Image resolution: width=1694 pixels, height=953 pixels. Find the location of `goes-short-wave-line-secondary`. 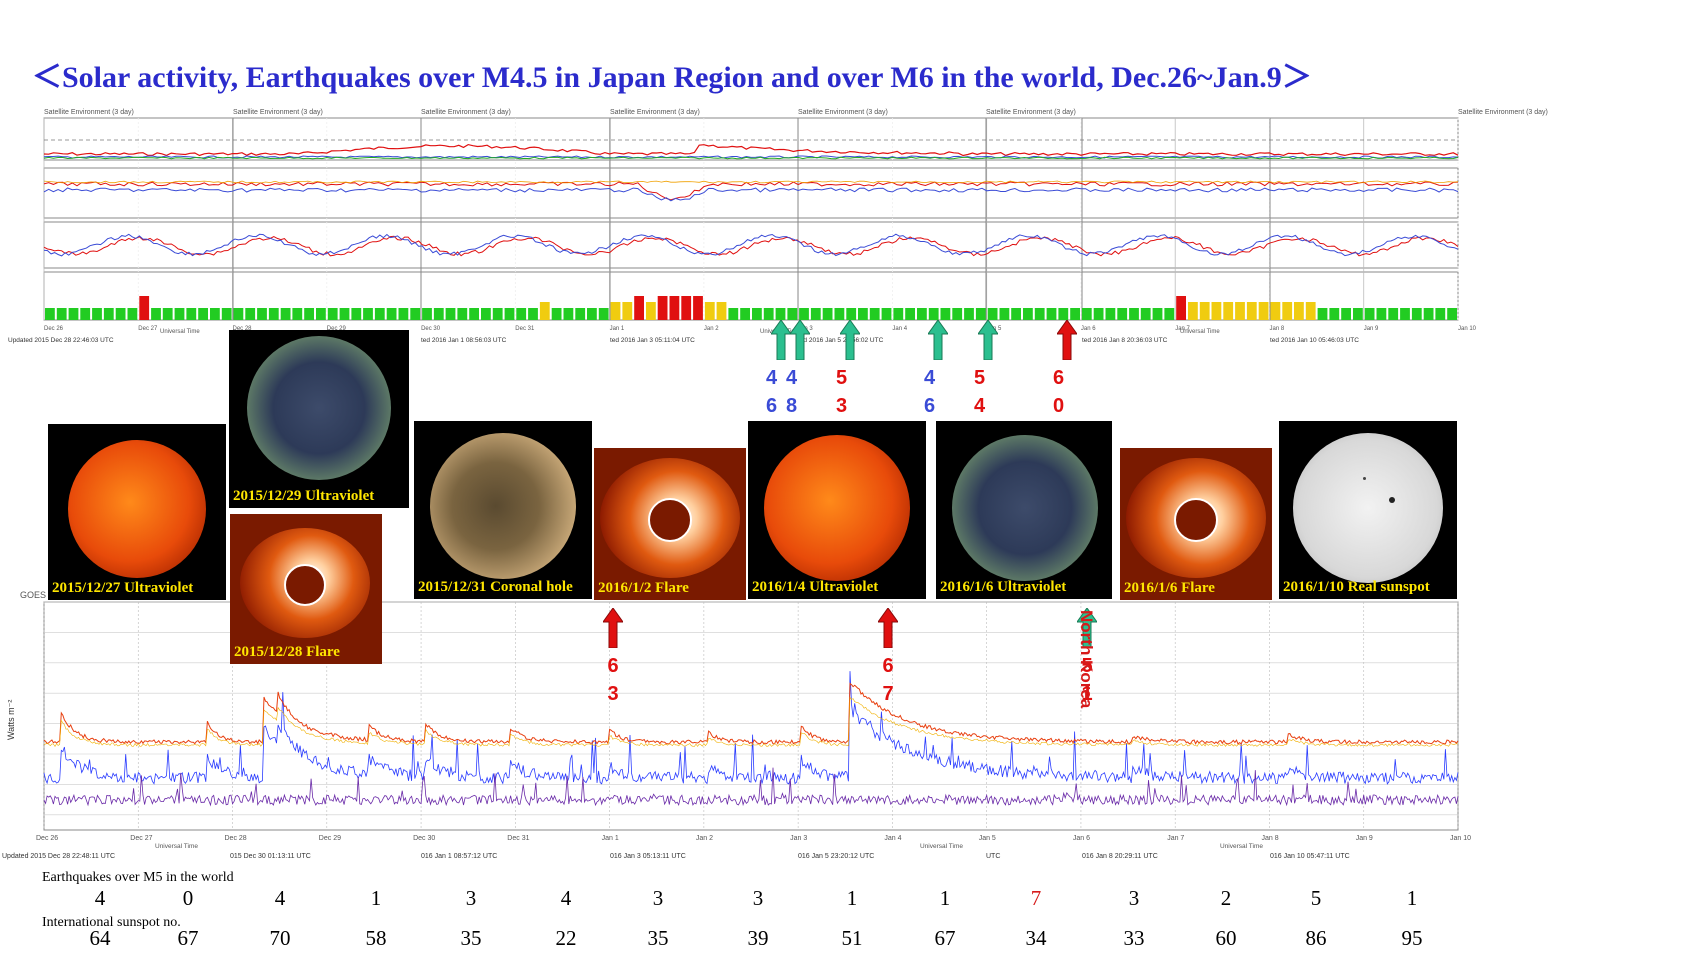

goes-short-wave-line-secondary is located at coordinates (751, 787).